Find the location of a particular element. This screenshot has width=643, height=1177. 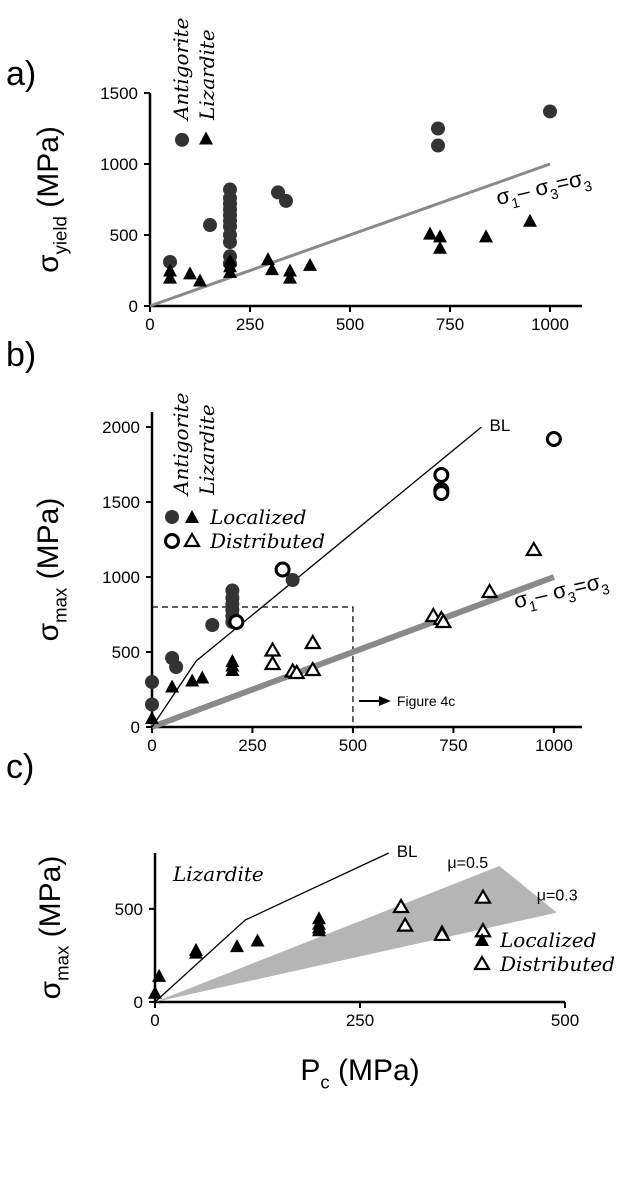

legend-label: Distributed is located at coordinates (267, 541).